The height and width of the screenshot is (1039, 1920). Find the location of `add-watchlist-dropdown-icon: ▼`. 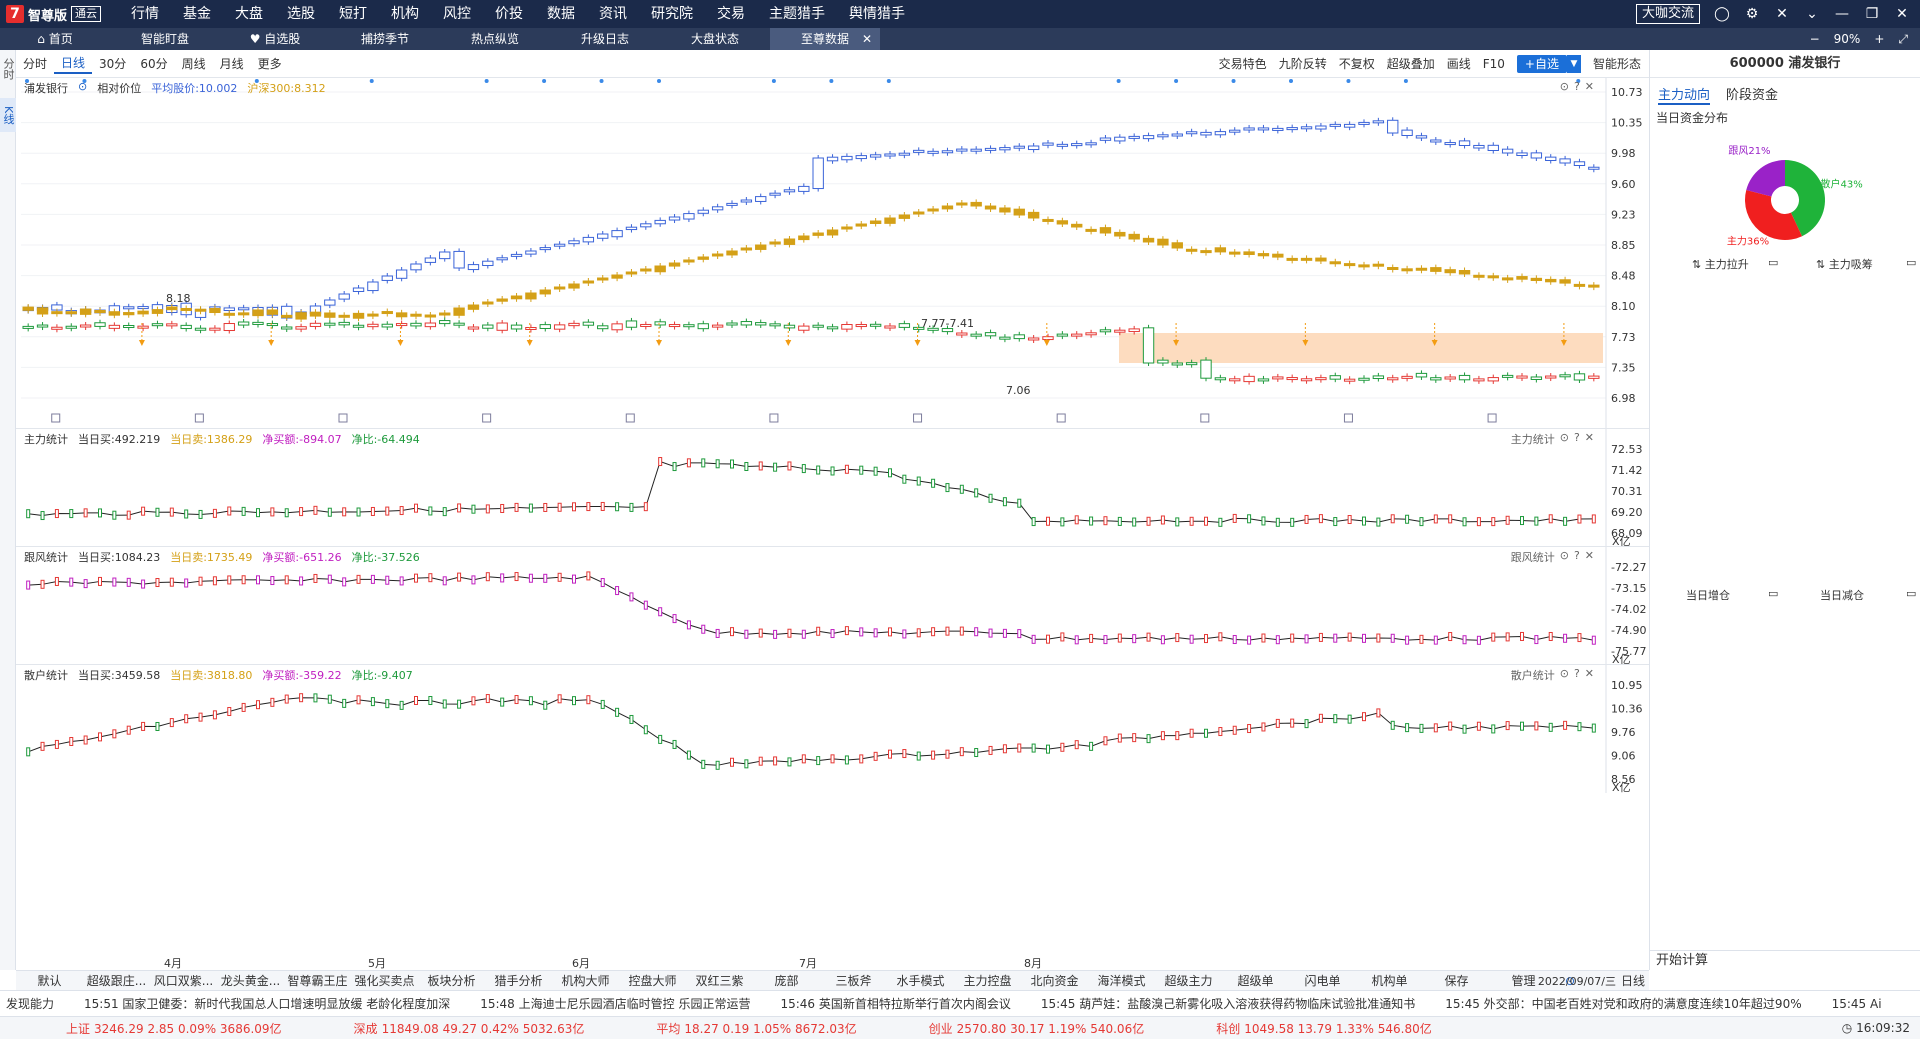

add-watchlist-dropdown-icon: ▼ is located at coordinates (1573, 63).